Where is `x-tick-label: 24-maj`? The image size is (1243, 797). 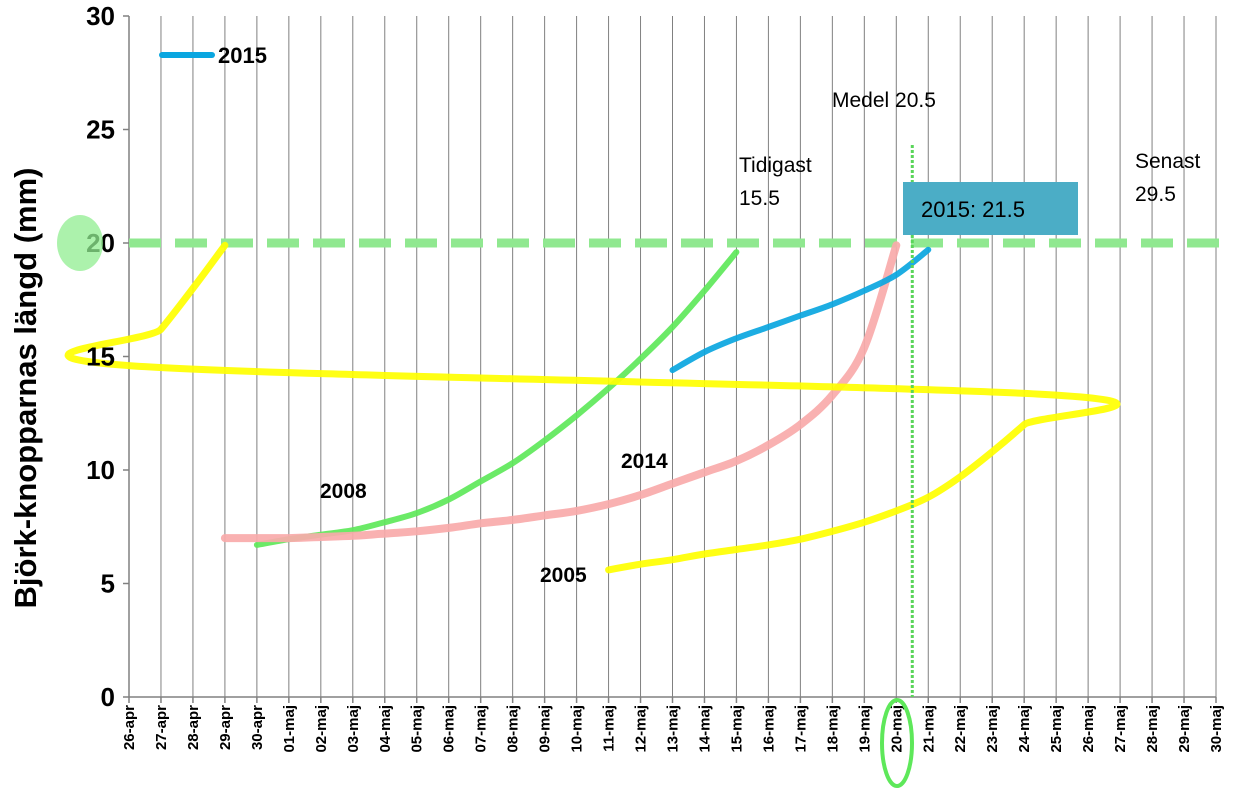
x-tick-label: 24-maj is located at coordinates (1024, 729).